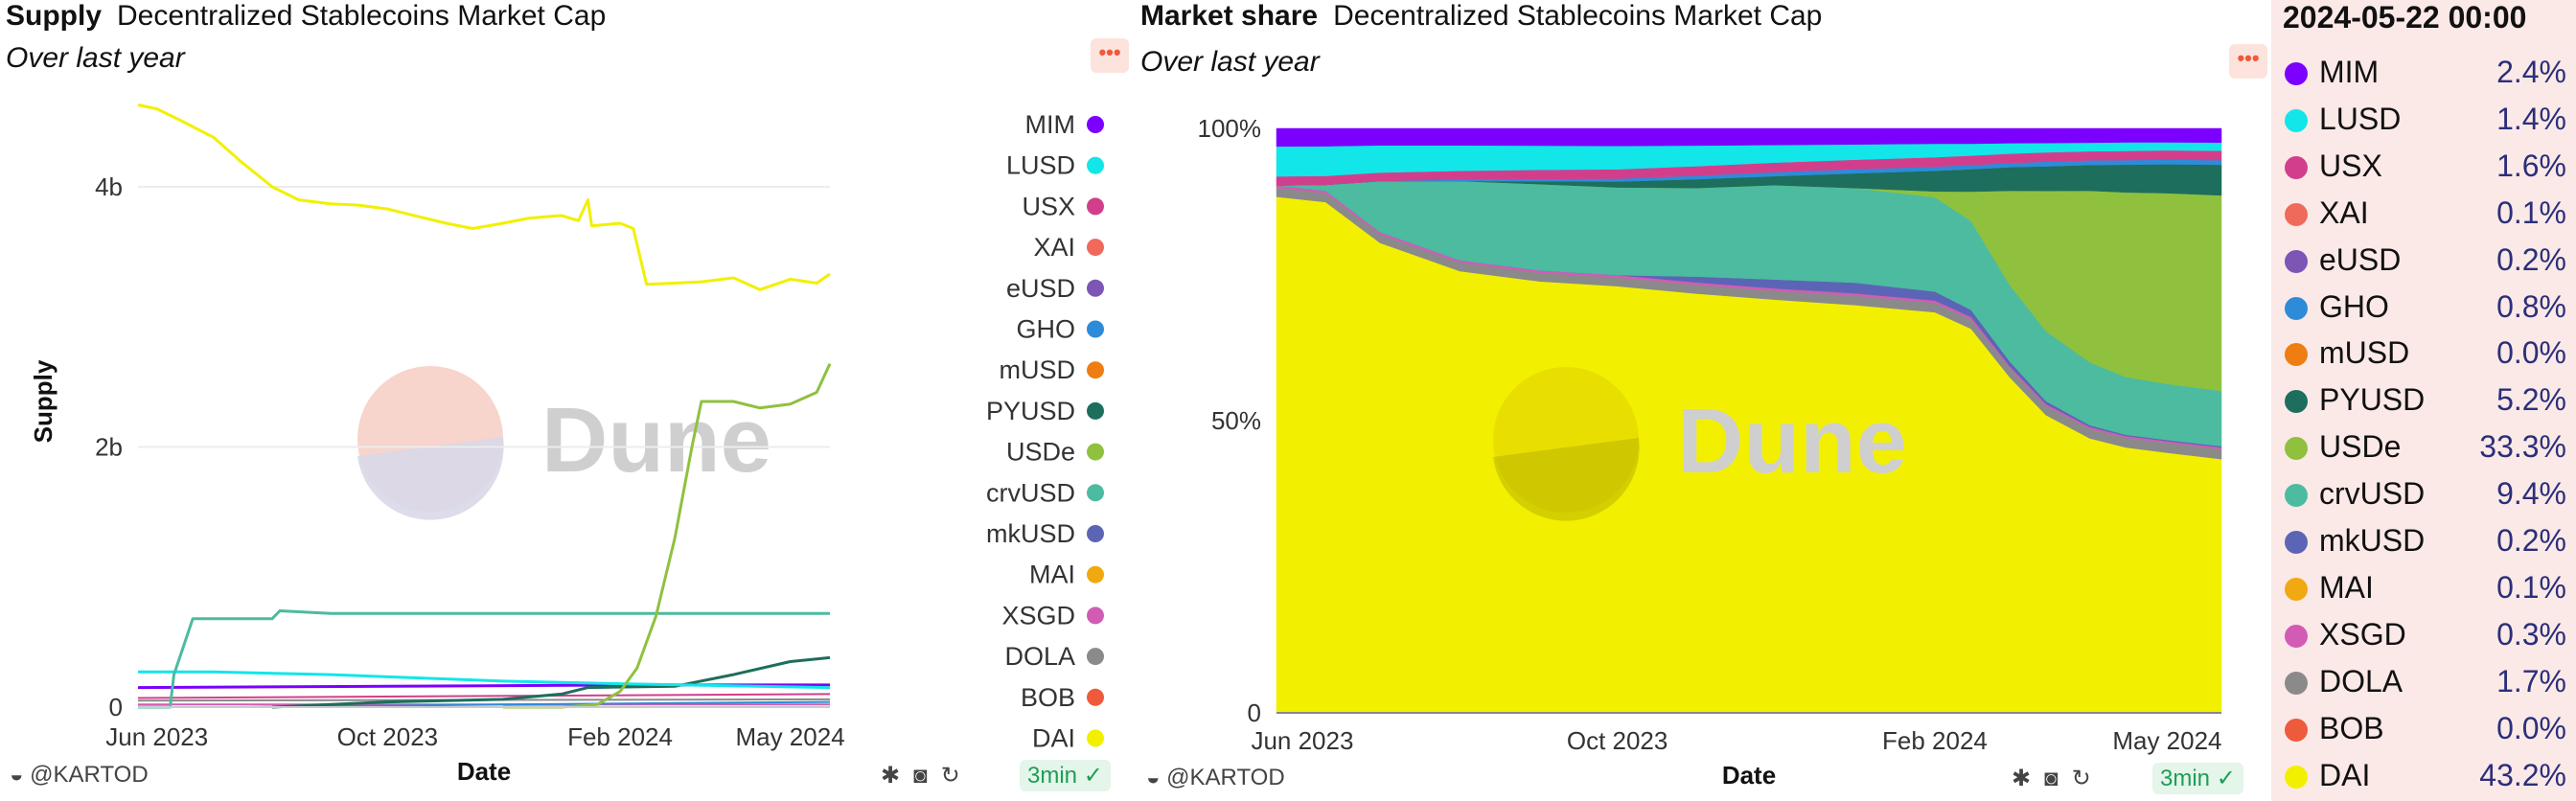  What do you see at coordinates (1095, 697) in the screenshot?
I see `legend-swatch-bob` at bounding box center [1095, 697].